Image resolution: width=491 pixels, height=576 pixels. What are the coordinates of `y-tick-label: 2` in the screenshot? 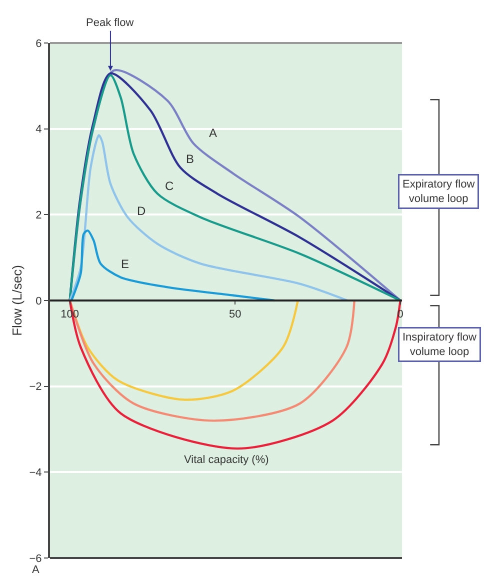 It's located at (39, 216).